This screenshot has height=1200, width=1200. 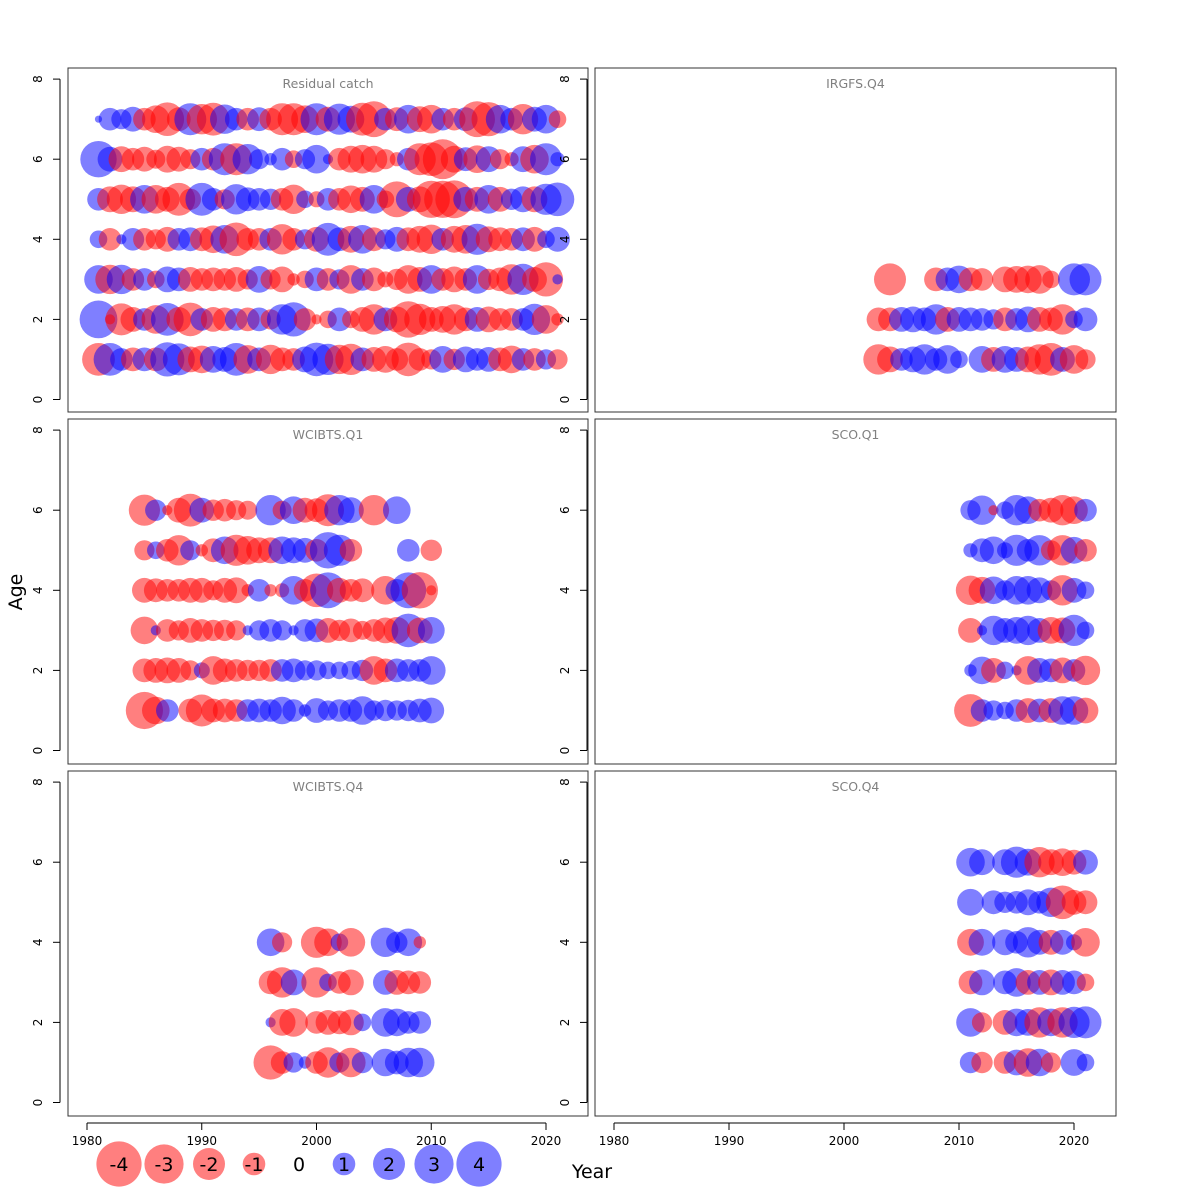 I want to click on legend-label: 3, so click(x=434, y=1165).